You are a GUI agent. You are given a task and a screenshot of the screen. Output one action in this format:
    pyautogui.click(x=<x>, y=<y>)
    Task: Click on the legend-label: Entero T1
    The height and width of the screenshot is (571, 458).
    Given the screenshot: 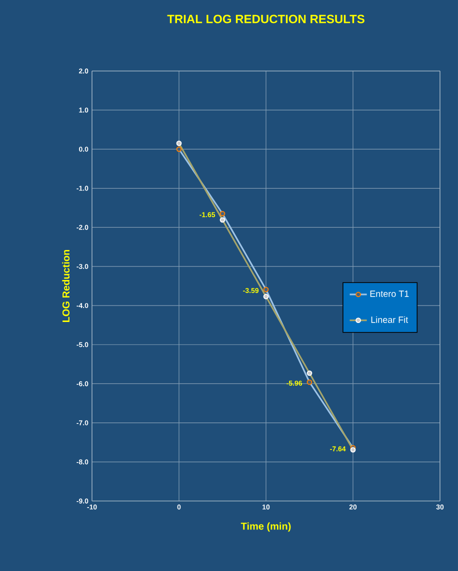 What is the action you would take?
    pyautogui.click(x=389, y=293)
    